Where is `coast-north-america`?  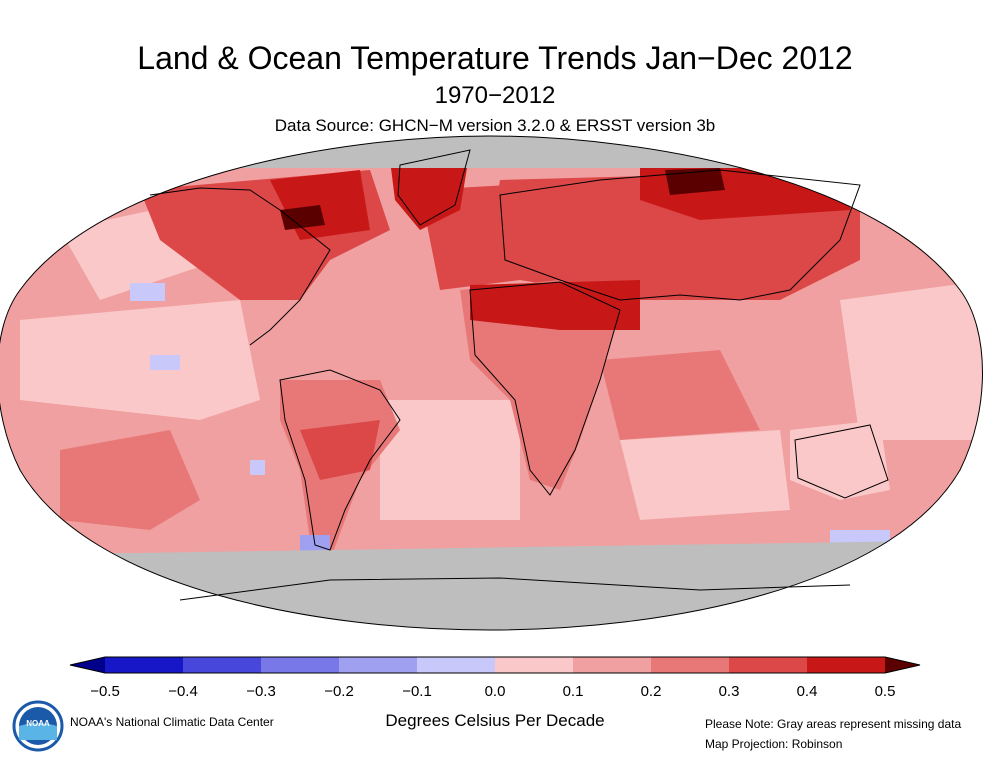
coast-north-america is located at coordinates (240, 266).